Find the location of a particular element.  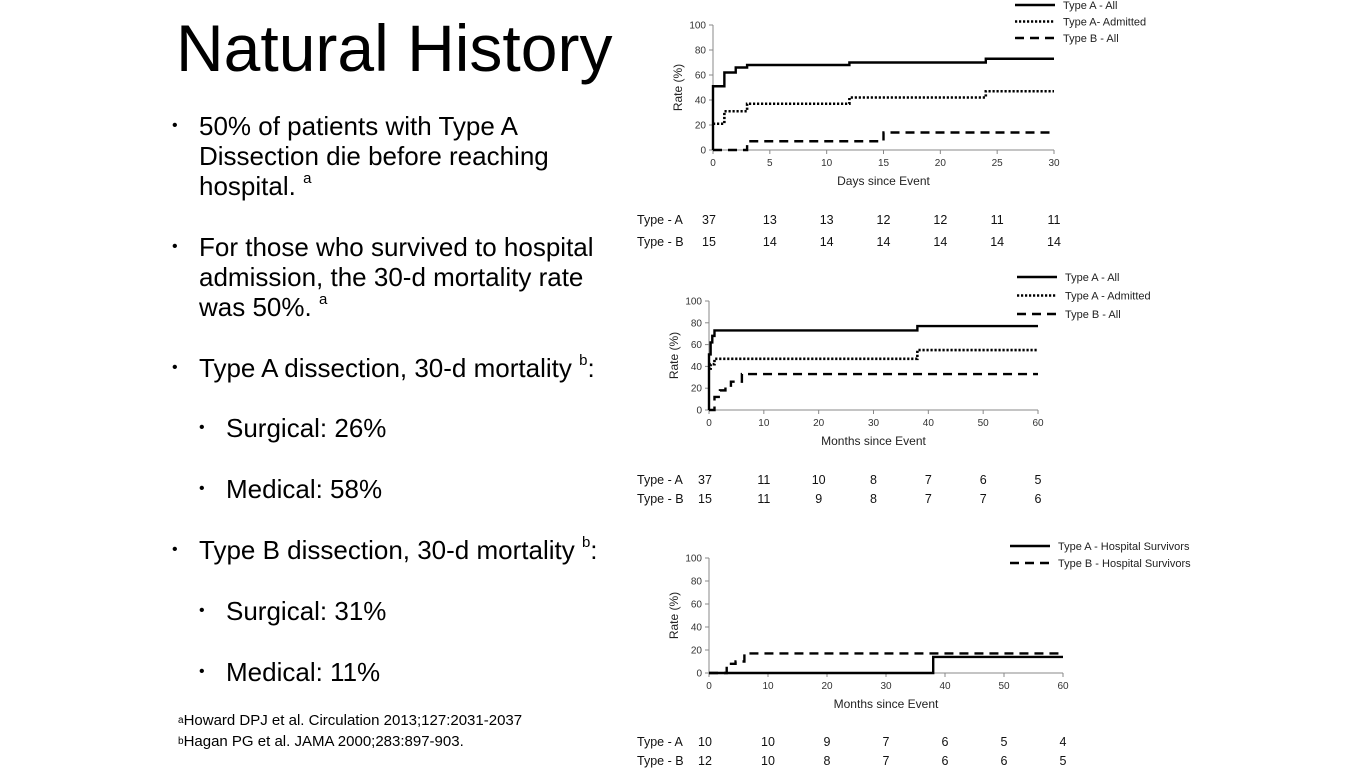

bullet-text: was 50%. a is located at coordinates (263, 307).